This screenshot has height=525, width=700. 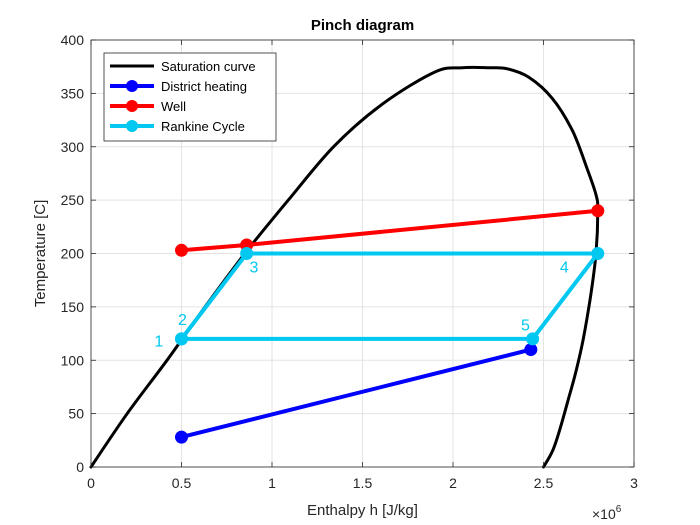 I want to click on x-axis-exponent: ×10⁶, so click(x=607, y=513).